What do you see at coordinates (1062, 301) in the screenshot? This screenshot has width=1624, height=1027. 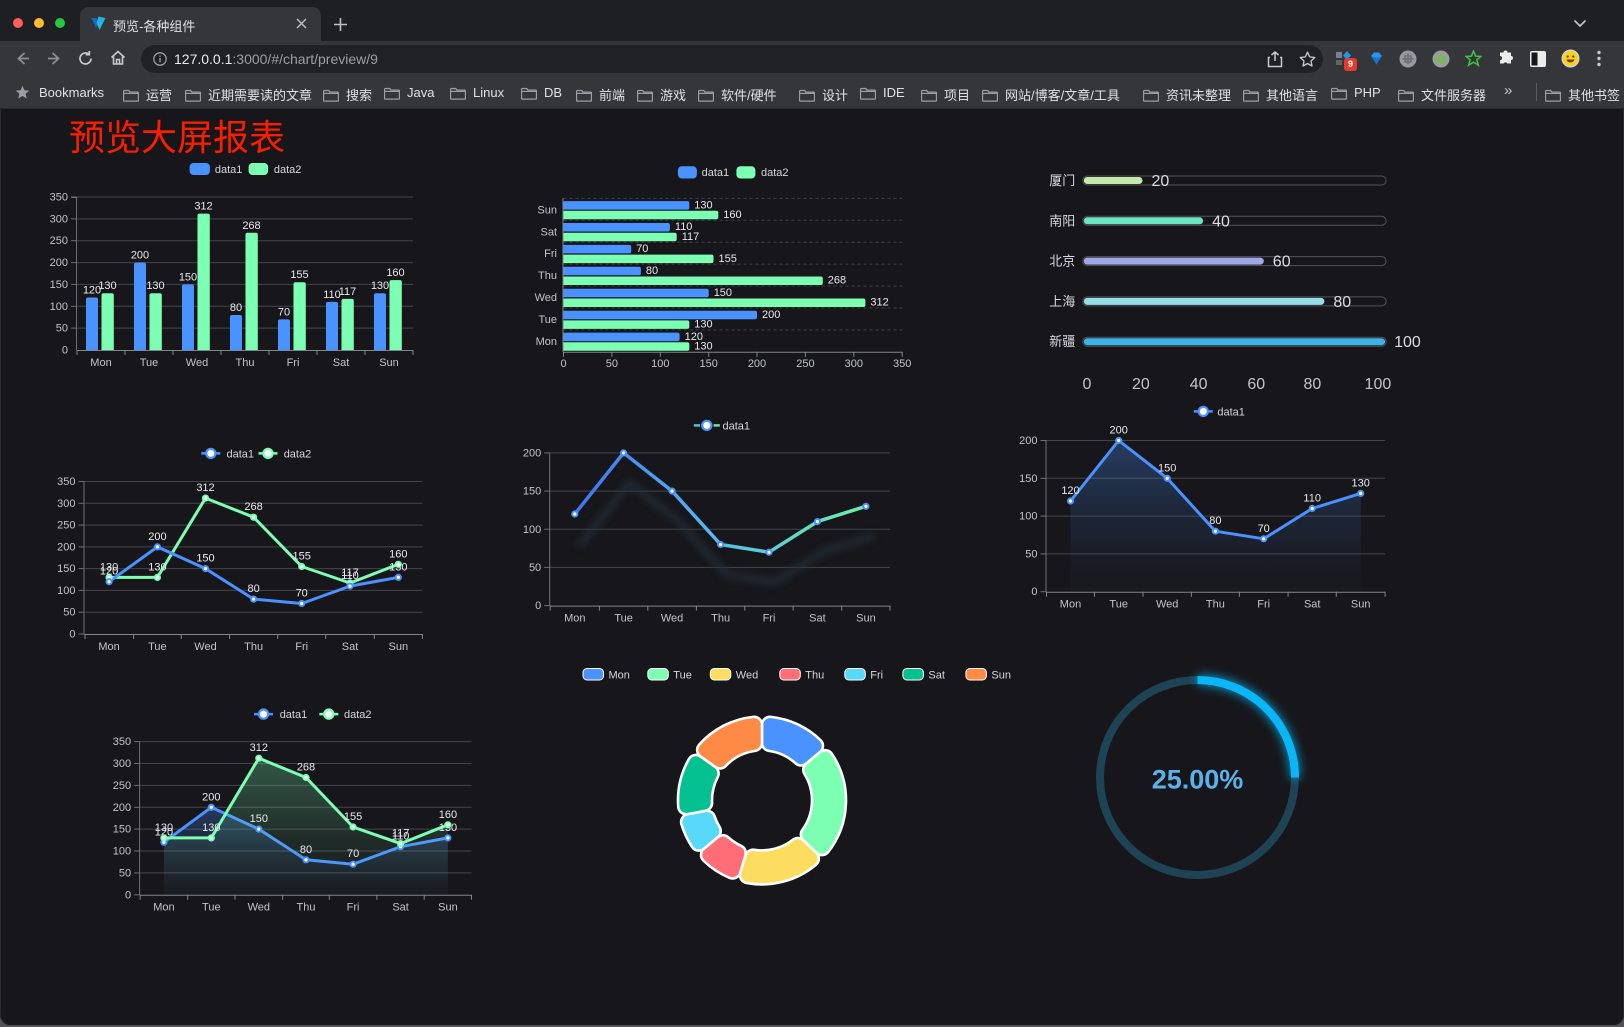 I see `svg-text: 上海` at bounding box center [1062, 301].